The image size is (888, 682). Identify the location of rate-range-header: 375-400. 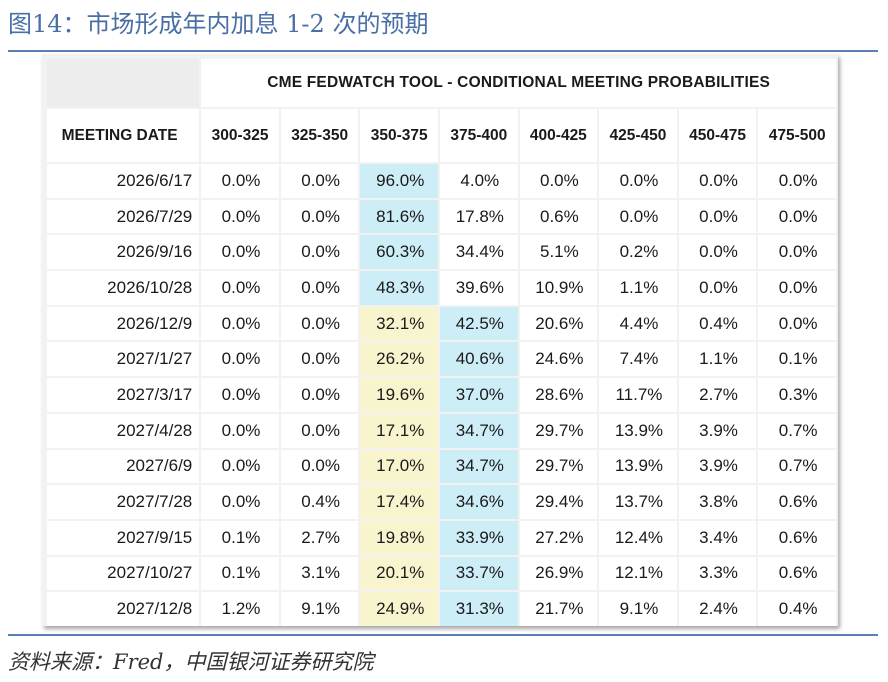
(479, 135).